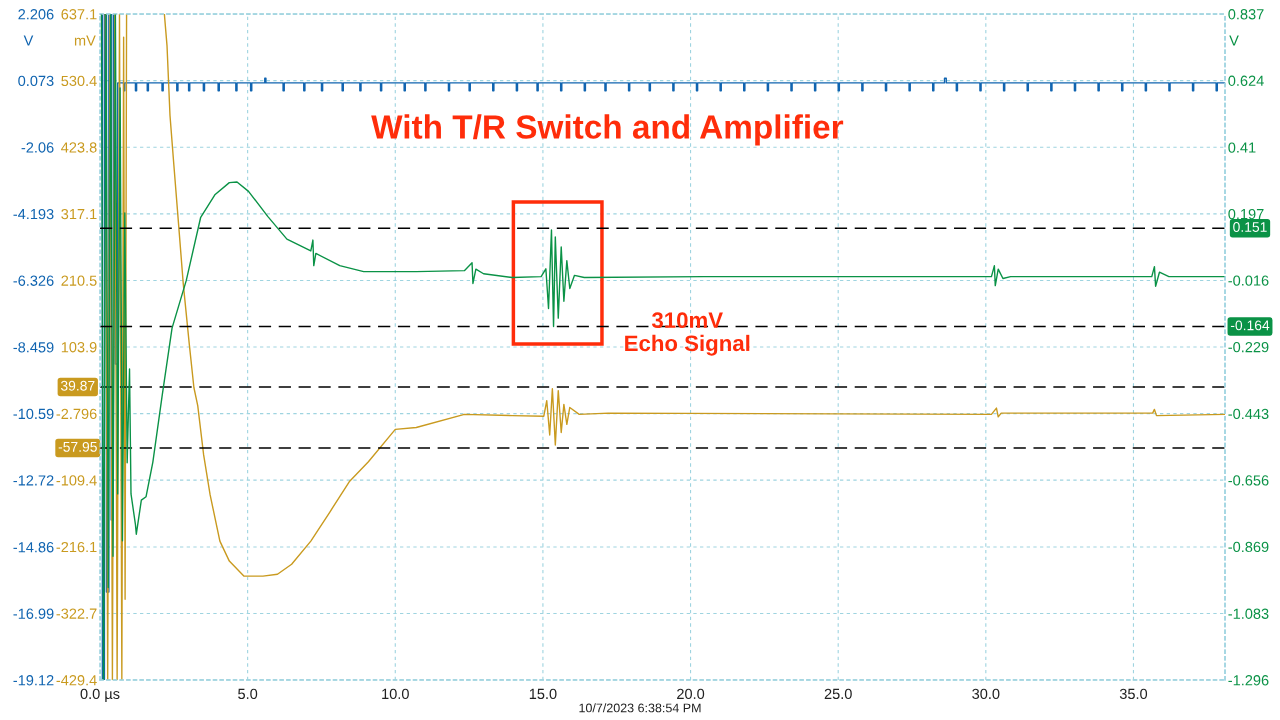  Describe the element at coordinates (1248, 347) in the screenshot. I see `y3-tick-label: -0.229` at that location.